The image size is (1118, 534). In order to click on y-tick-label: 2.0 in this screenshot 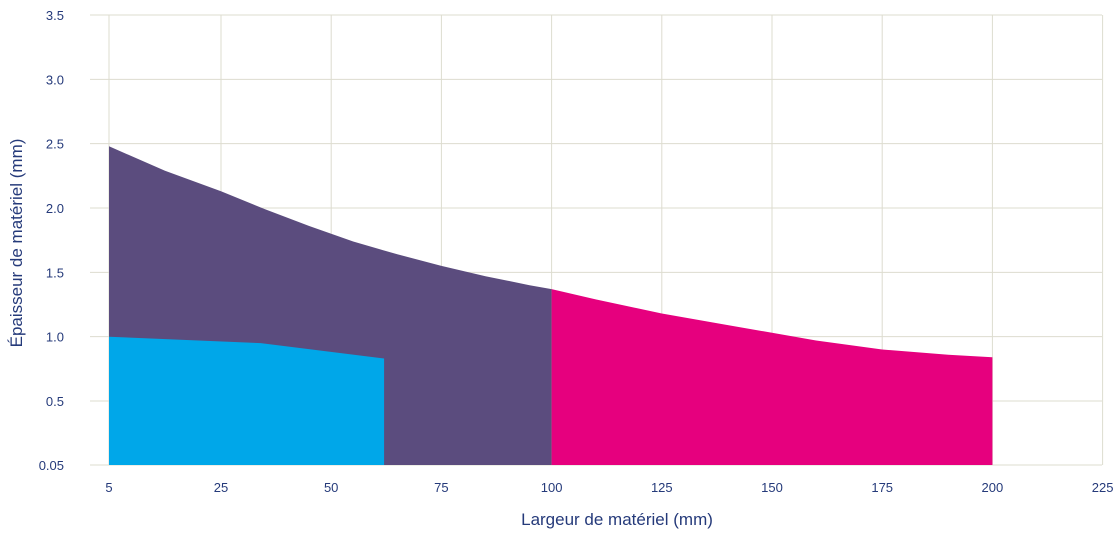, I will do `click(55, 208)`.